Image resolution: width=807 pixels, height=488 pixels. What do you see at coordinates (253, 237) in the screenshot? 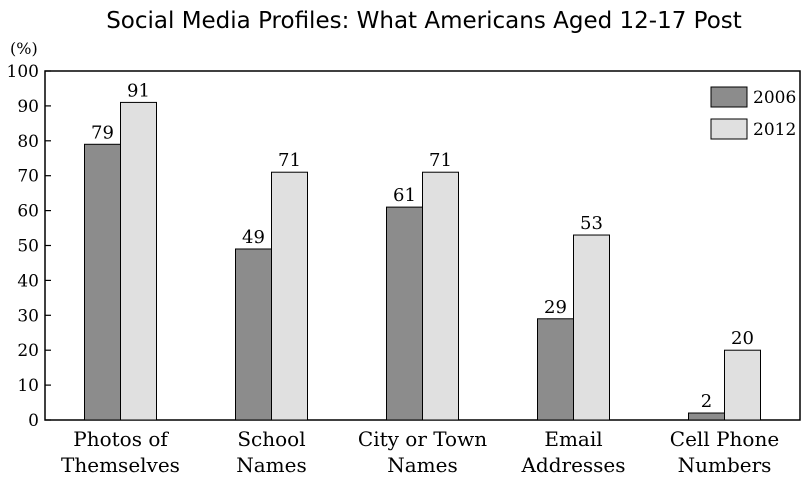
I see `data-label-2006: 49` at bounding box center [253, 237].